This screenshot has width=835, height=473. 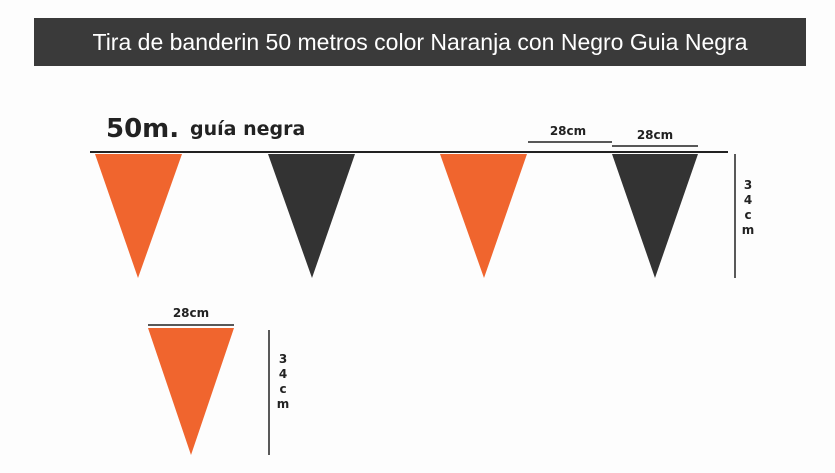 I want to click on guide-label: guía negra, so click(x=248, y=129).